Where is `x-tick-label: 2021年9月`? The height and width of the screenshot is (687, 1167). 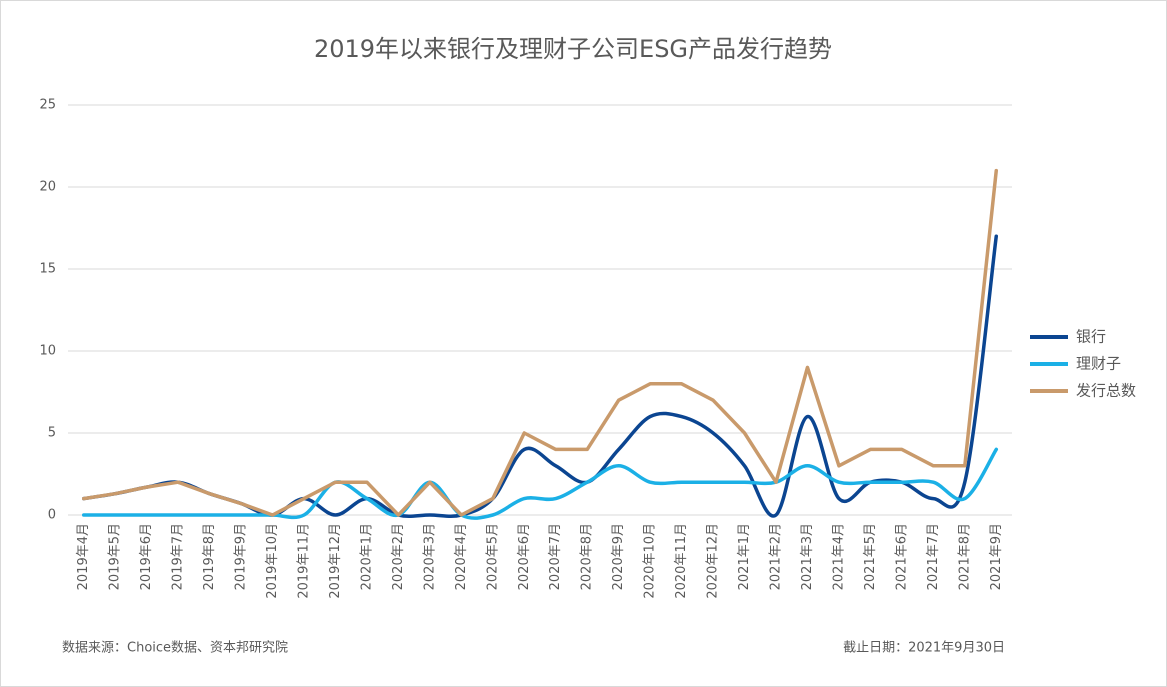
x-tick-label: 2021年9月 is located at coordinates (996, 556).